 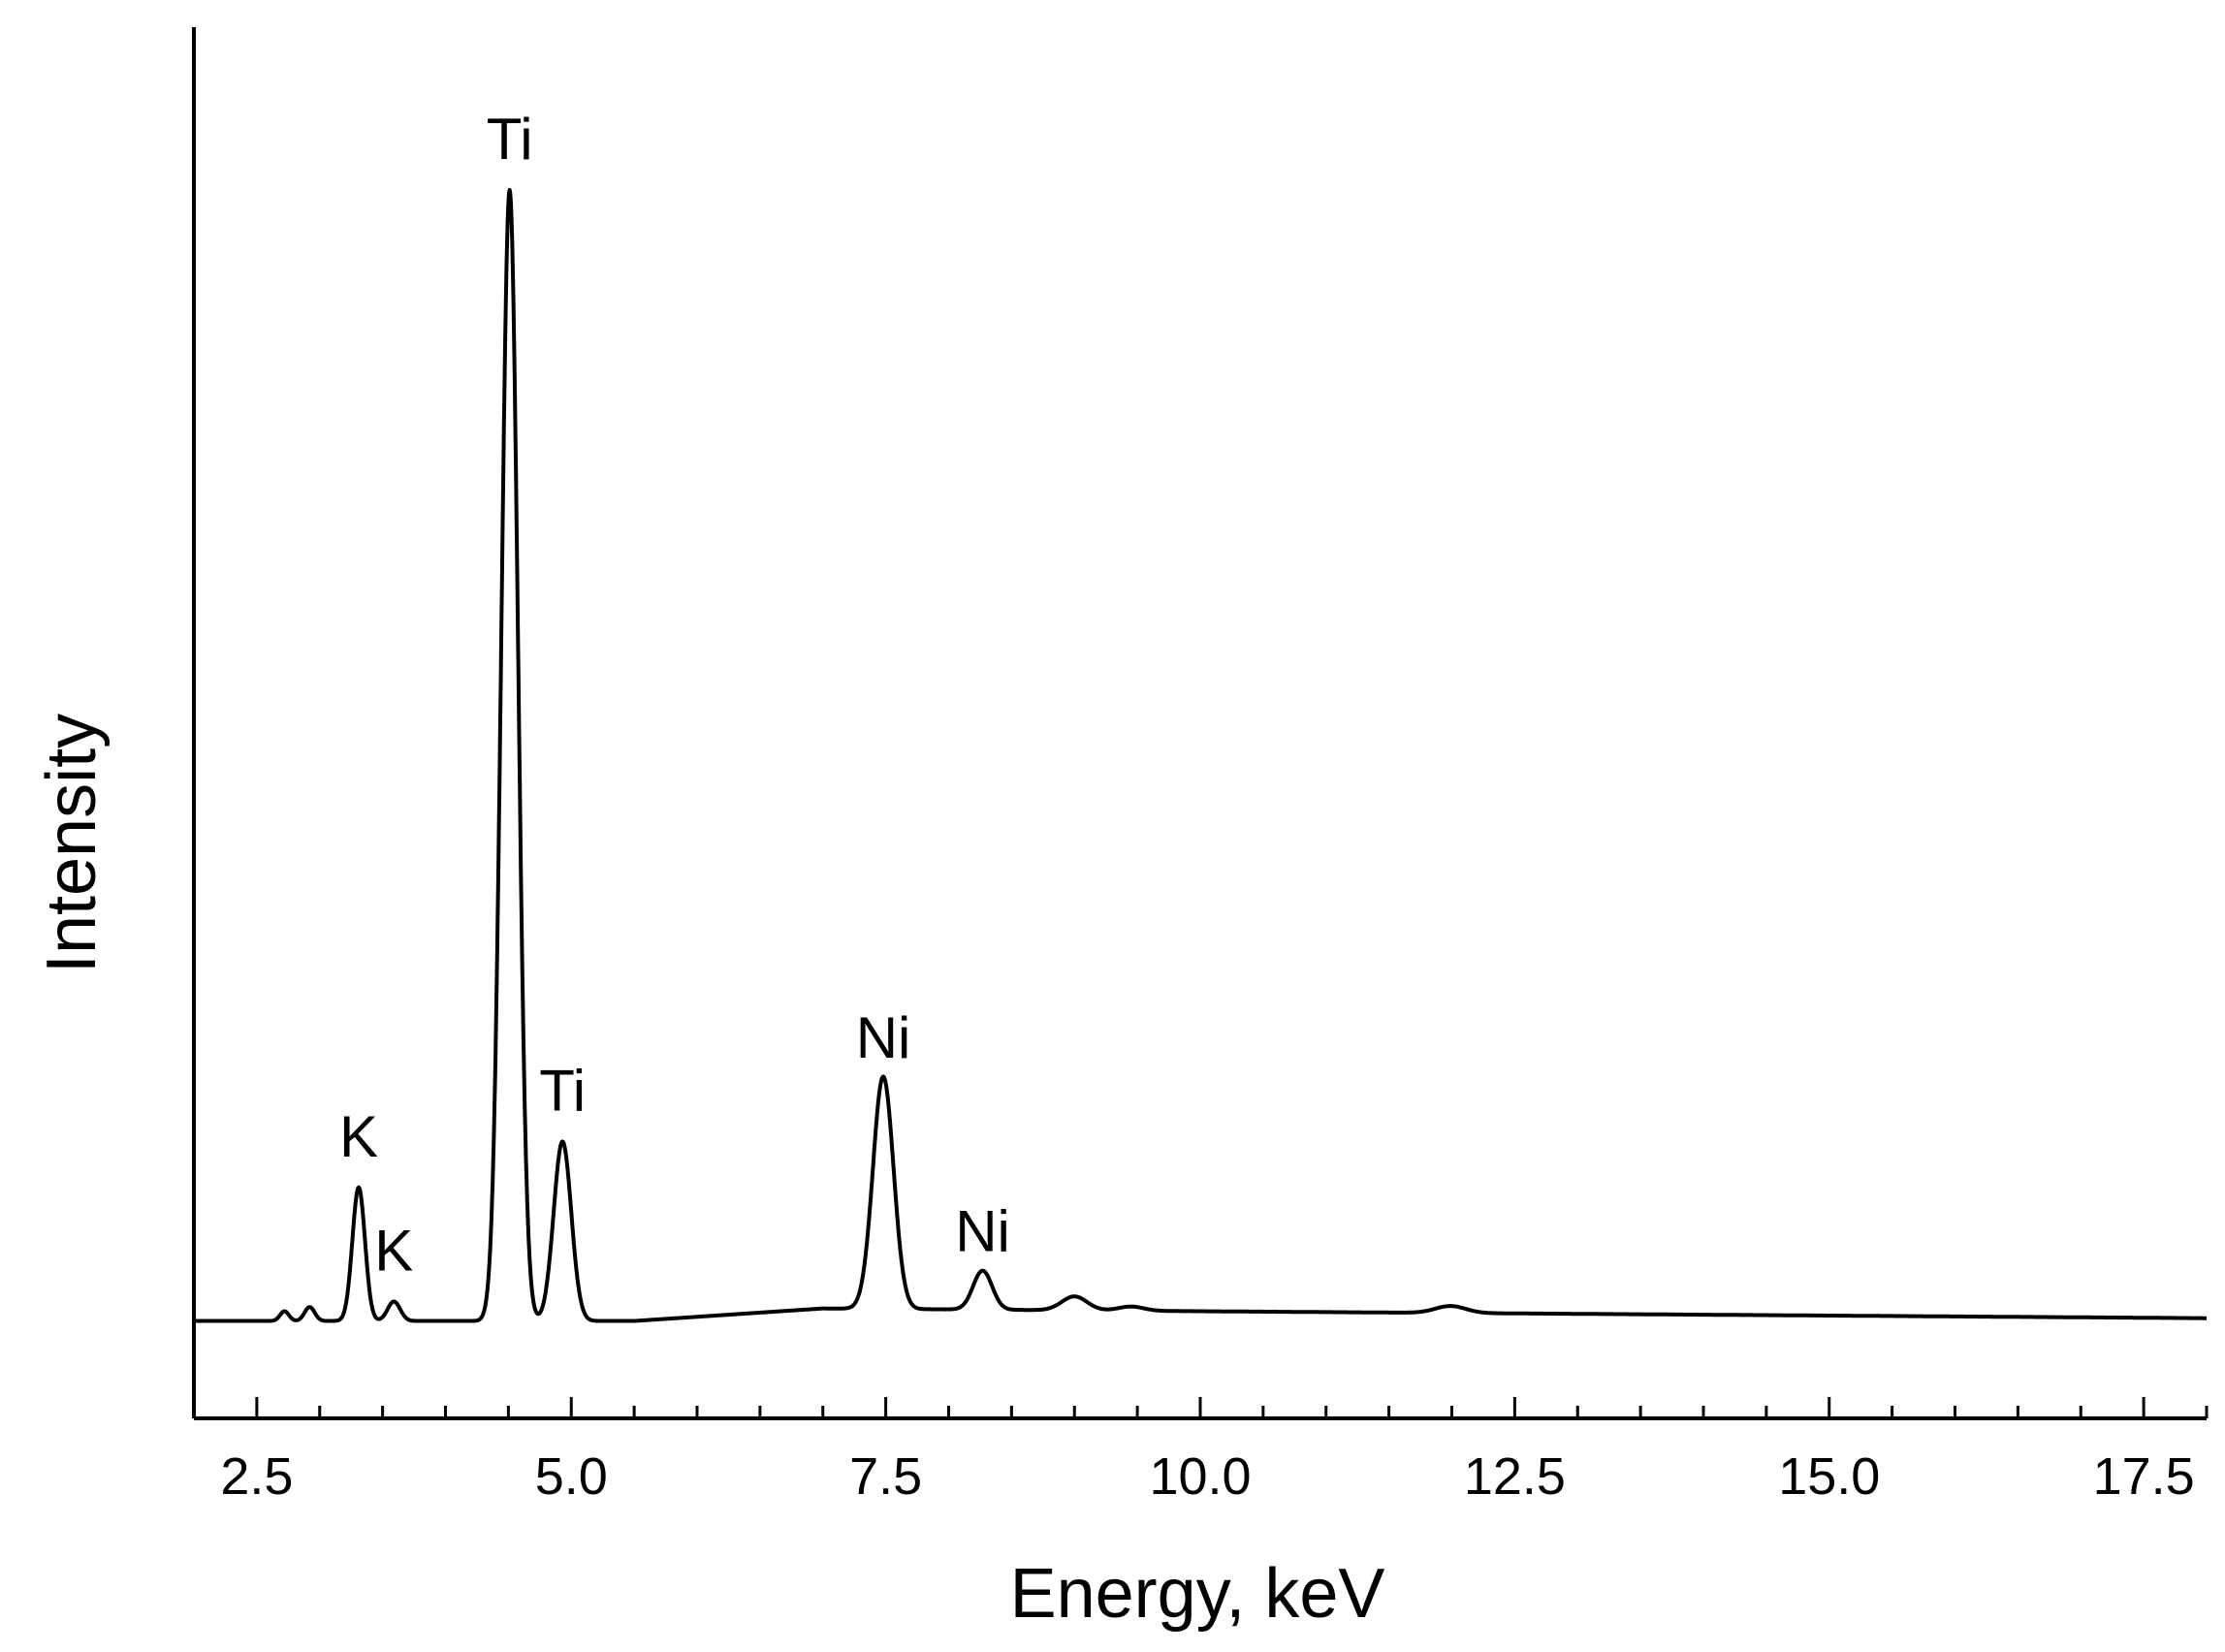 I want to click on x-tick-label: 5.0, so click(x=571, y=1477).